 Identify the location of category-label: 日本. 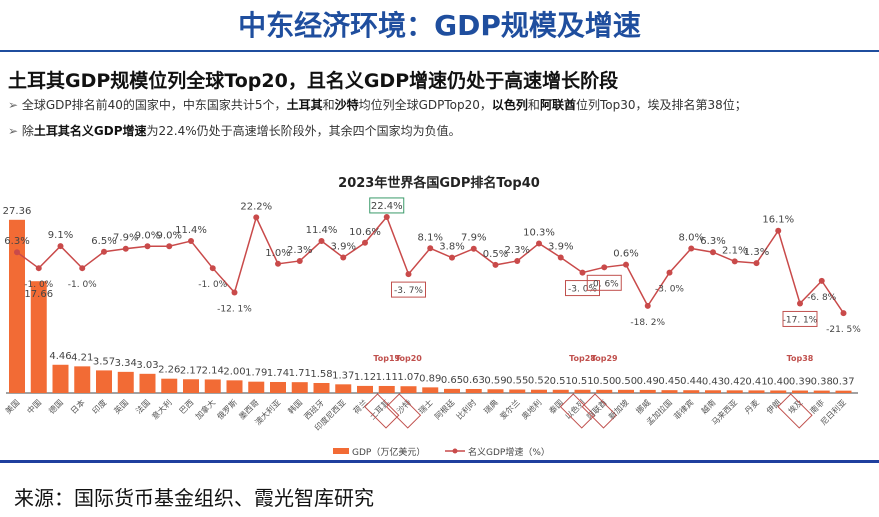
(77, 406).